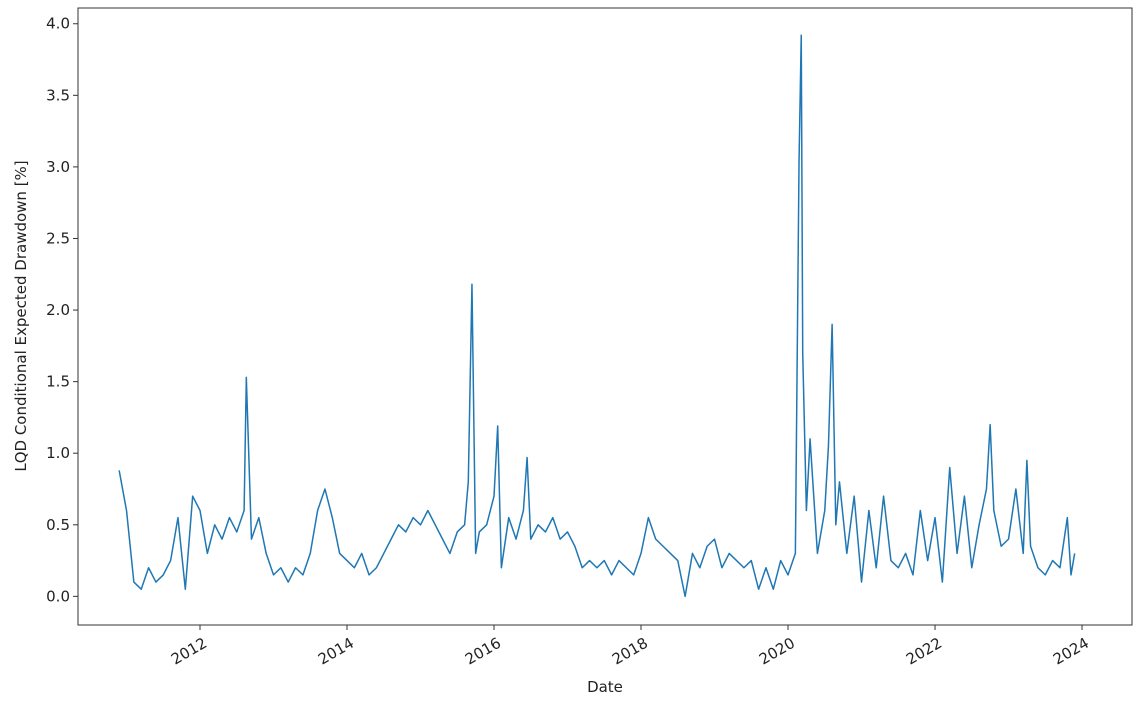 The image size is (1137, 705). I want to click on y-tick-label: 0.0, so click(58, 596).